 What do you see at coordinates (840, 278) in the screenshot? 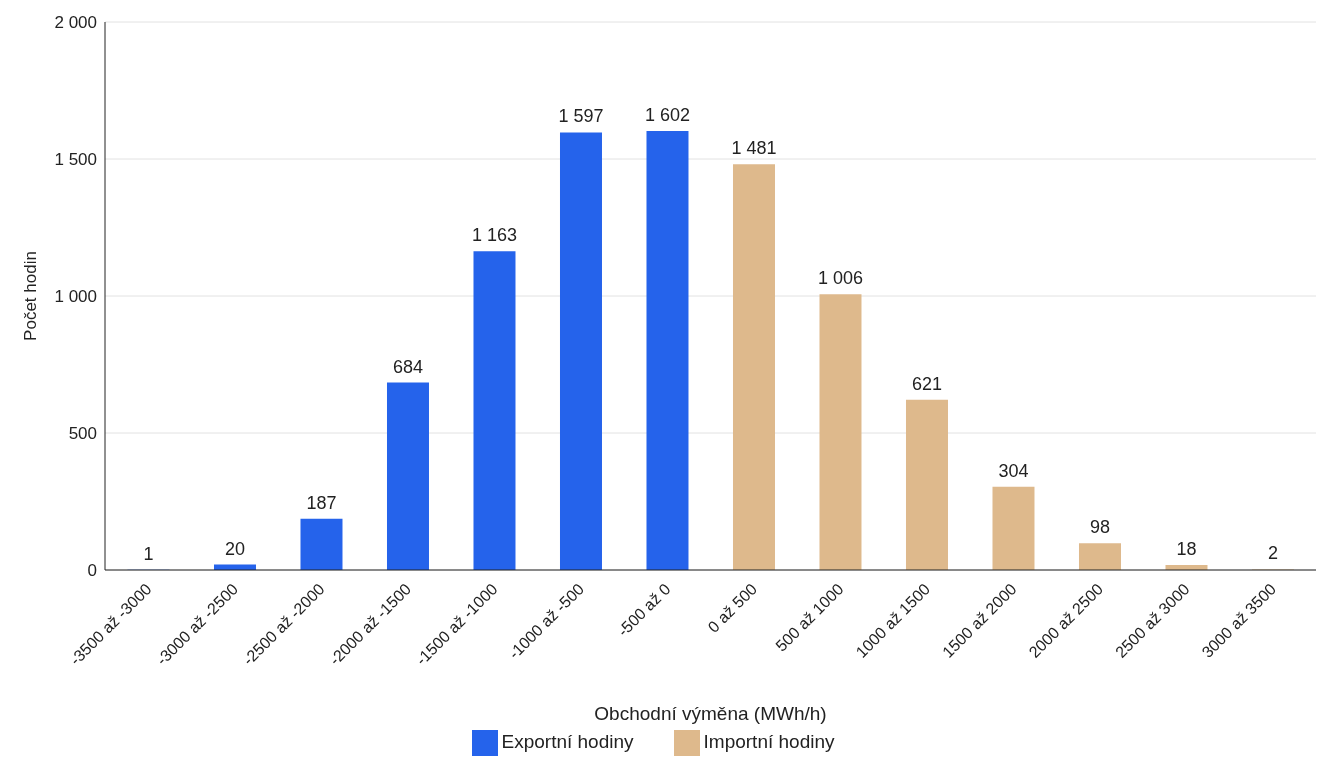
I see `data-label: 1 006` at bounding box center [840, 278].